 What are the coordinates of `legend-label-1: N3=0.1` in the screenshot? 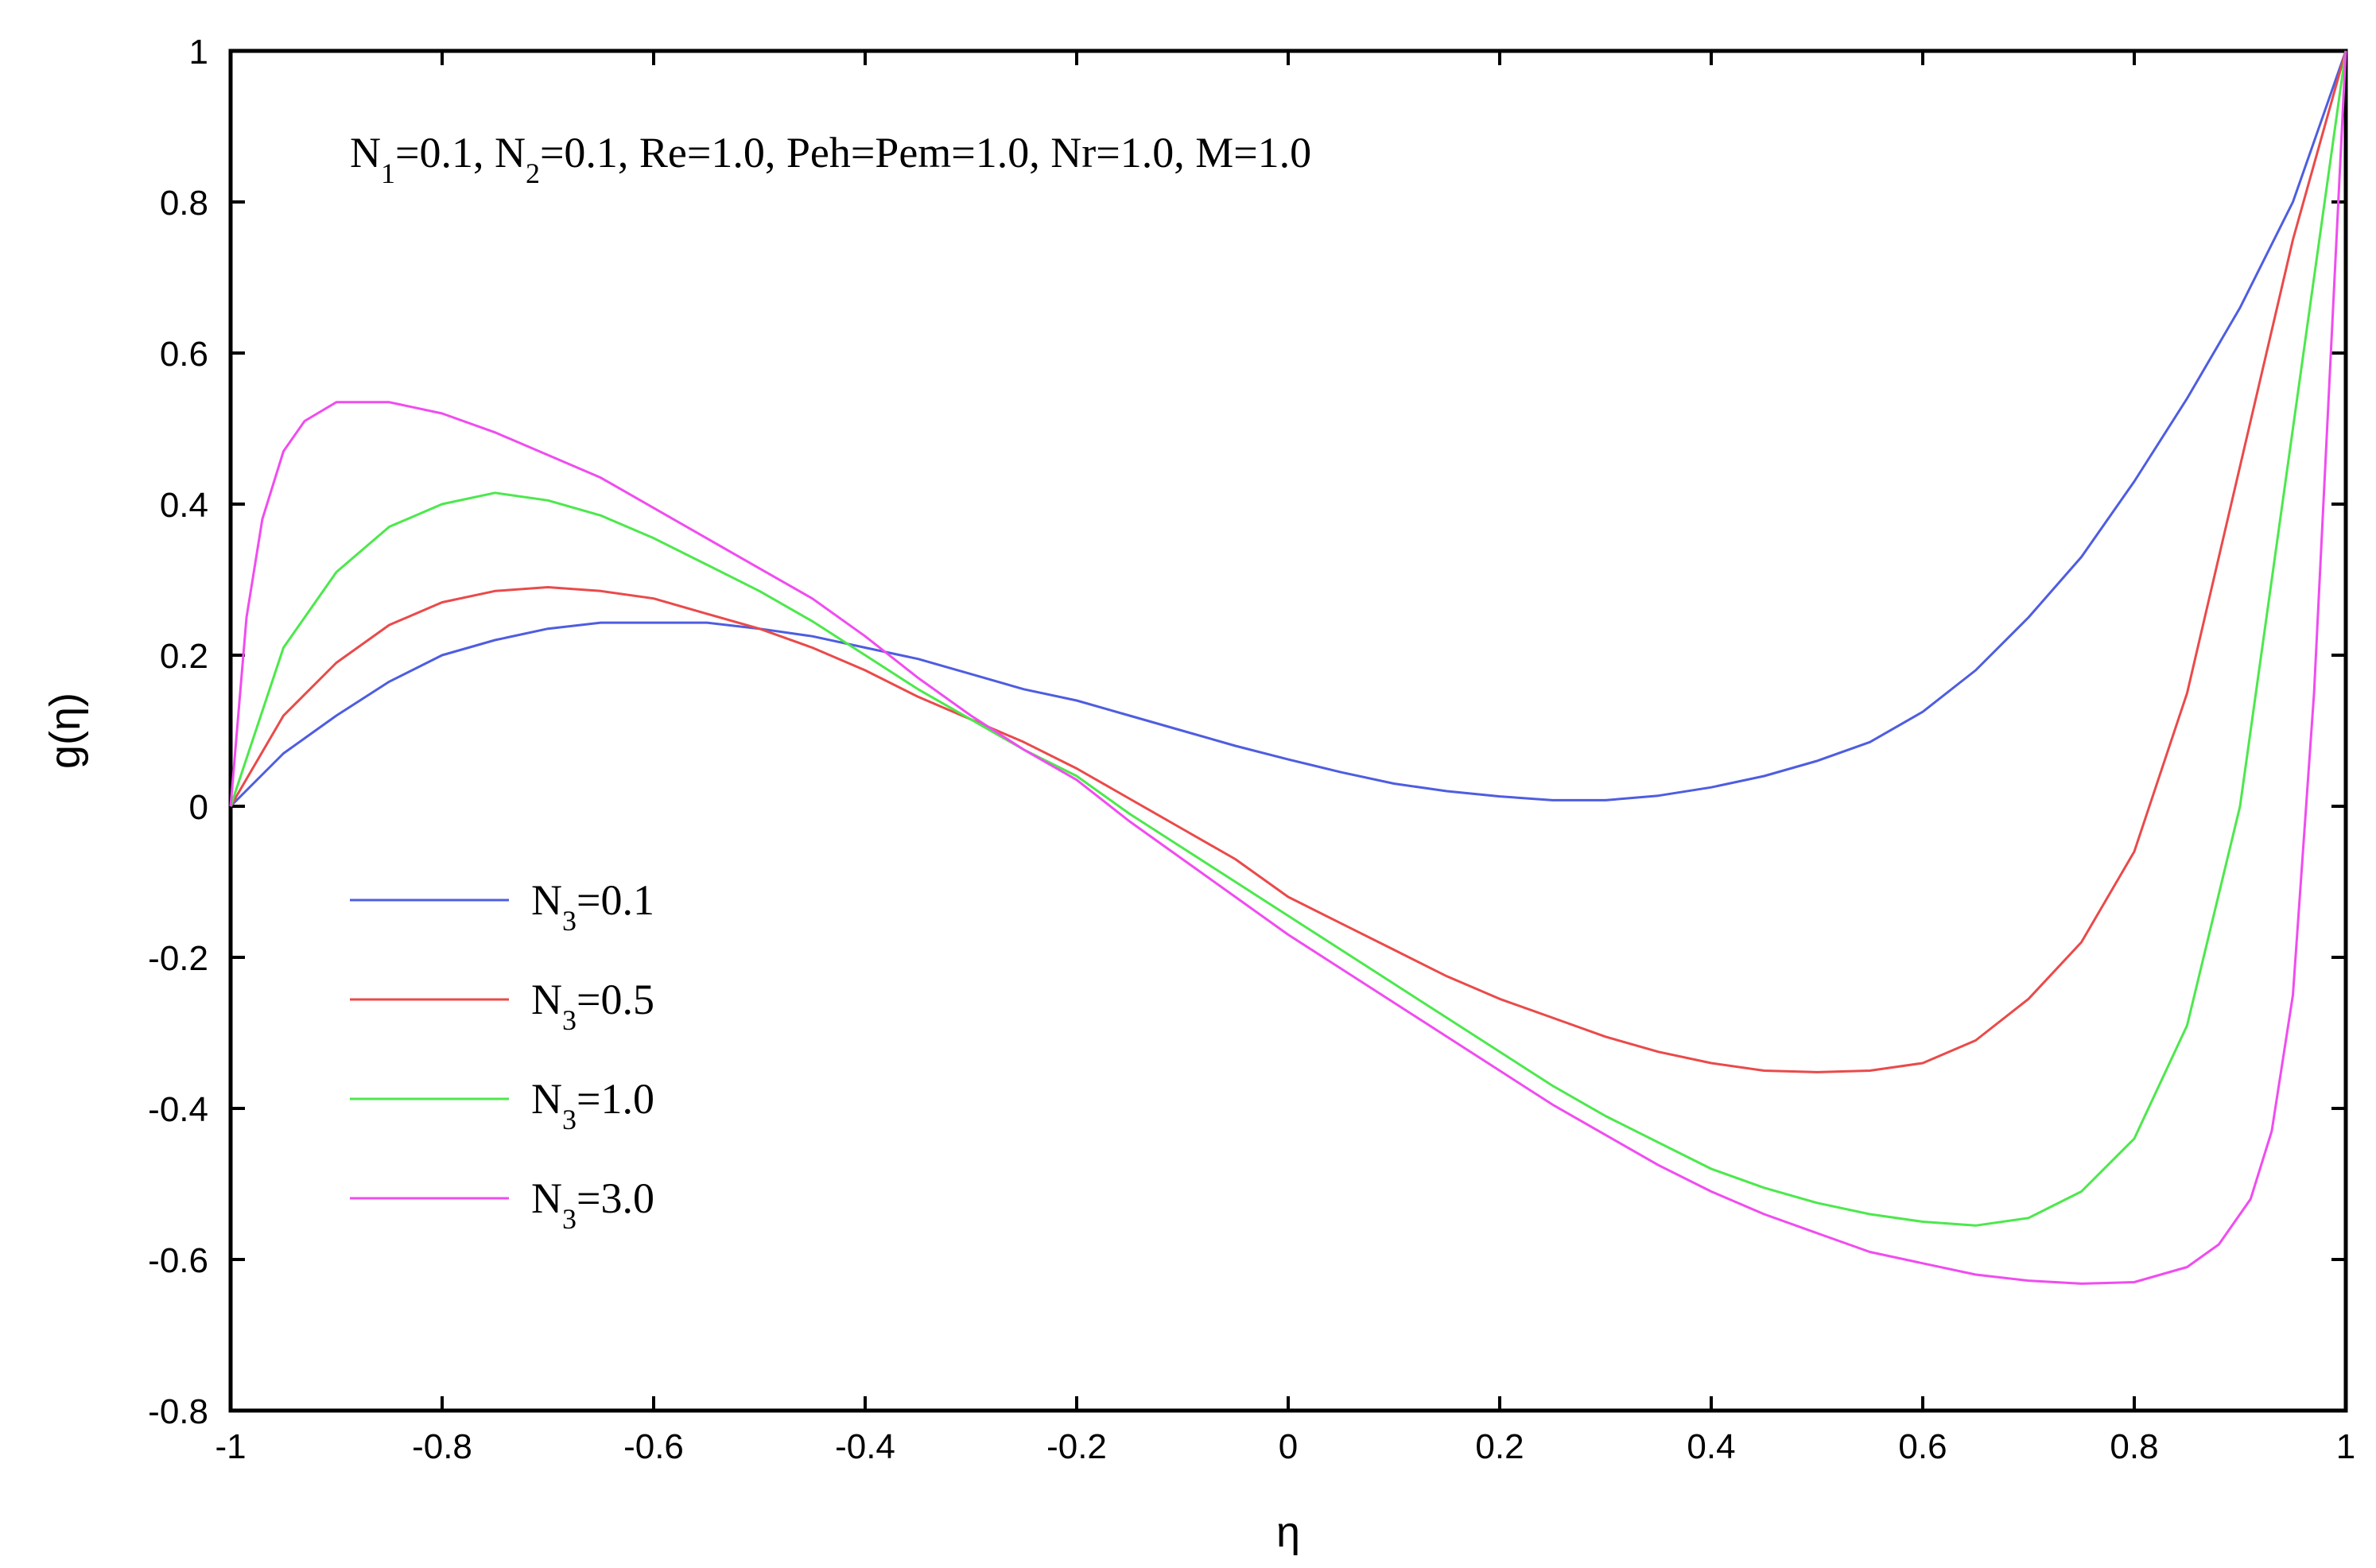 It's located at (592, 906).